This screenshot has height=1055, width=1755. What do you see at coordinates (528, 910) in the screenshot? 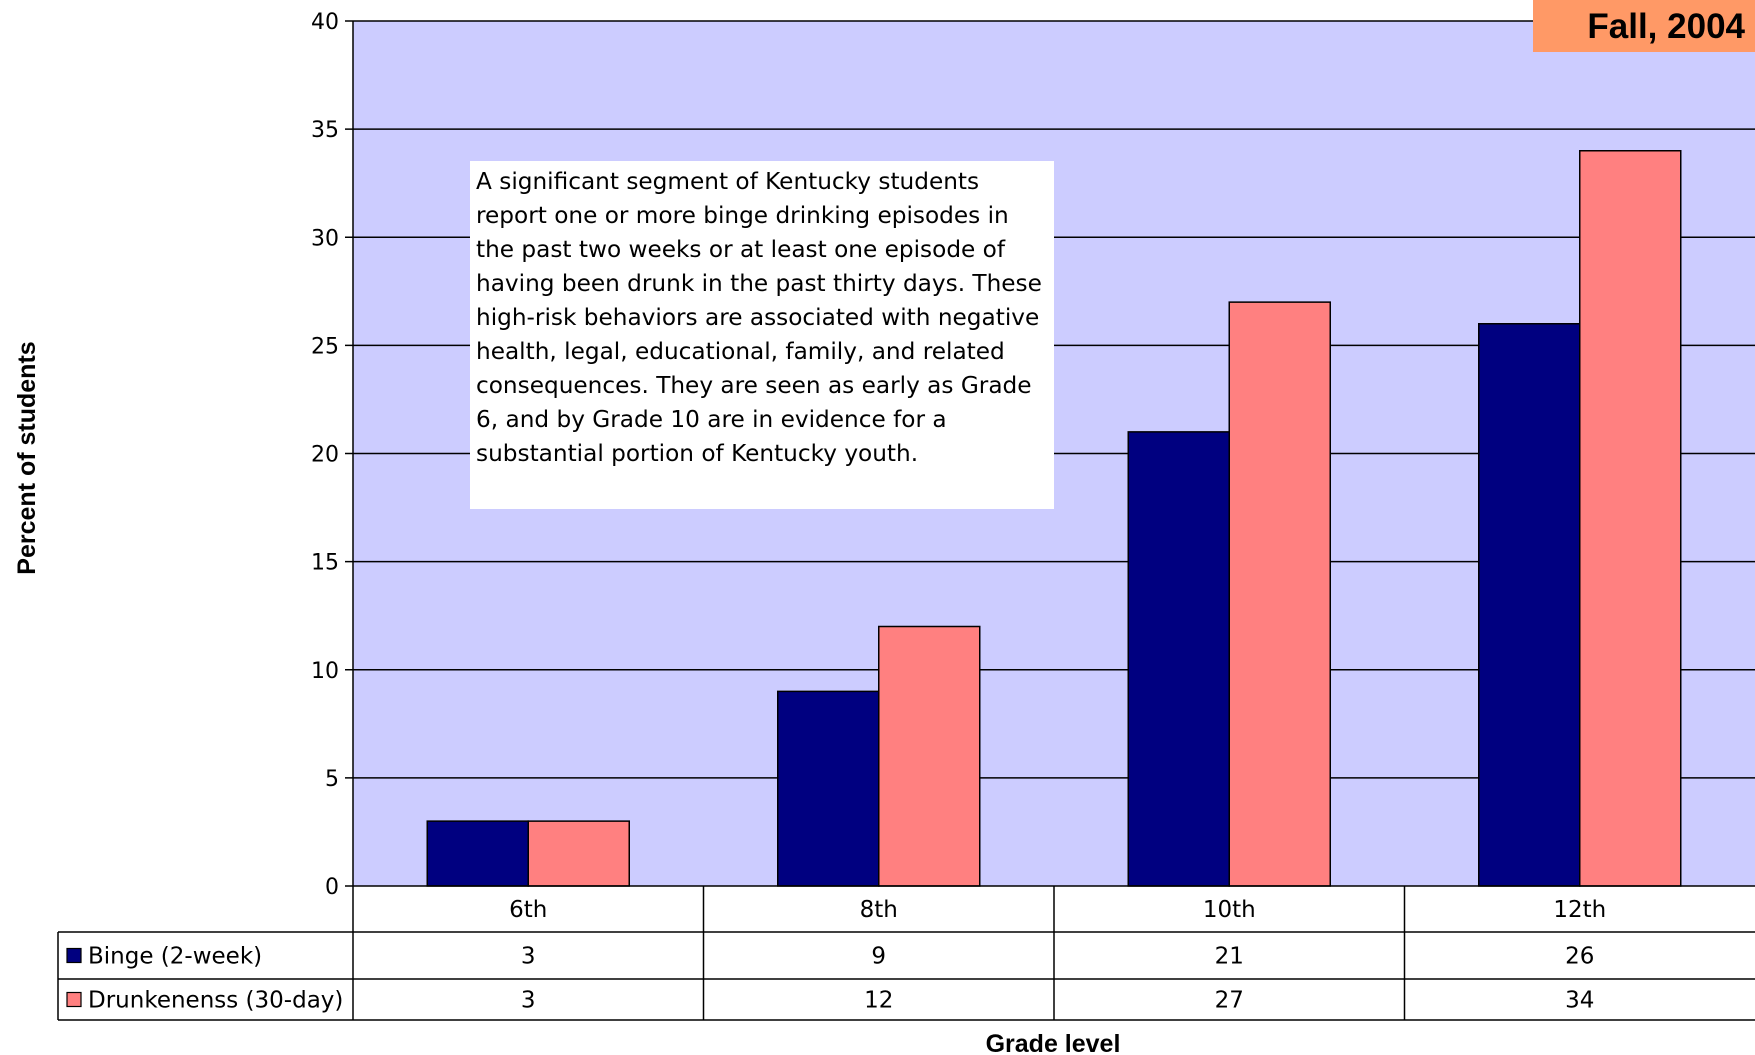
I see `x-category-label: 6th` at bounding box center [528, 910].